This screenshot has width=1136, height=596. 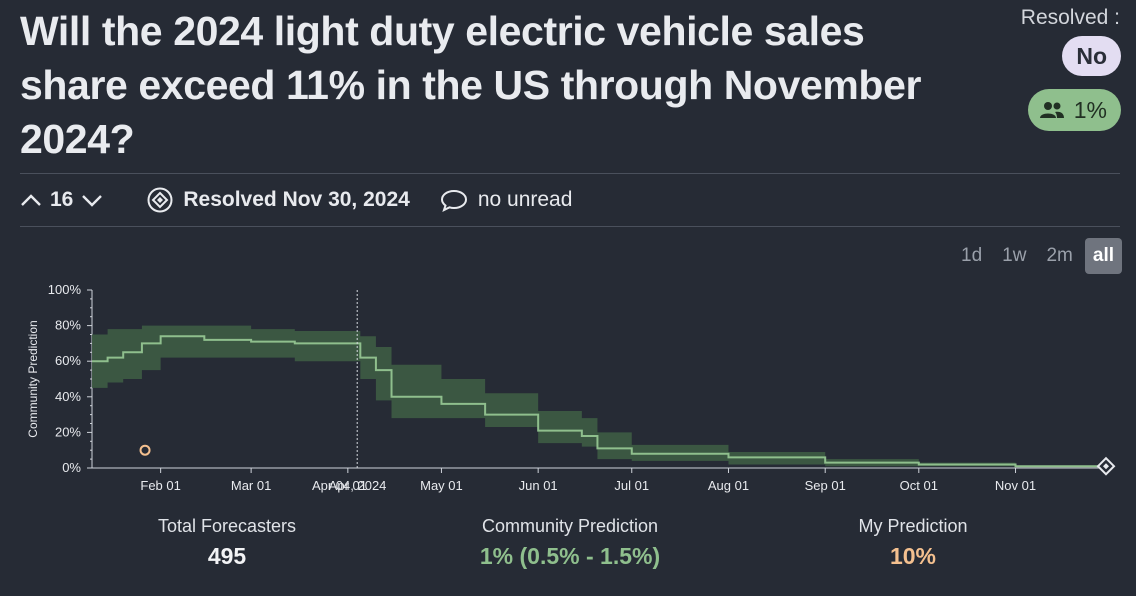 I want to click on my-prediction-marker, so click(x=145, y=450).